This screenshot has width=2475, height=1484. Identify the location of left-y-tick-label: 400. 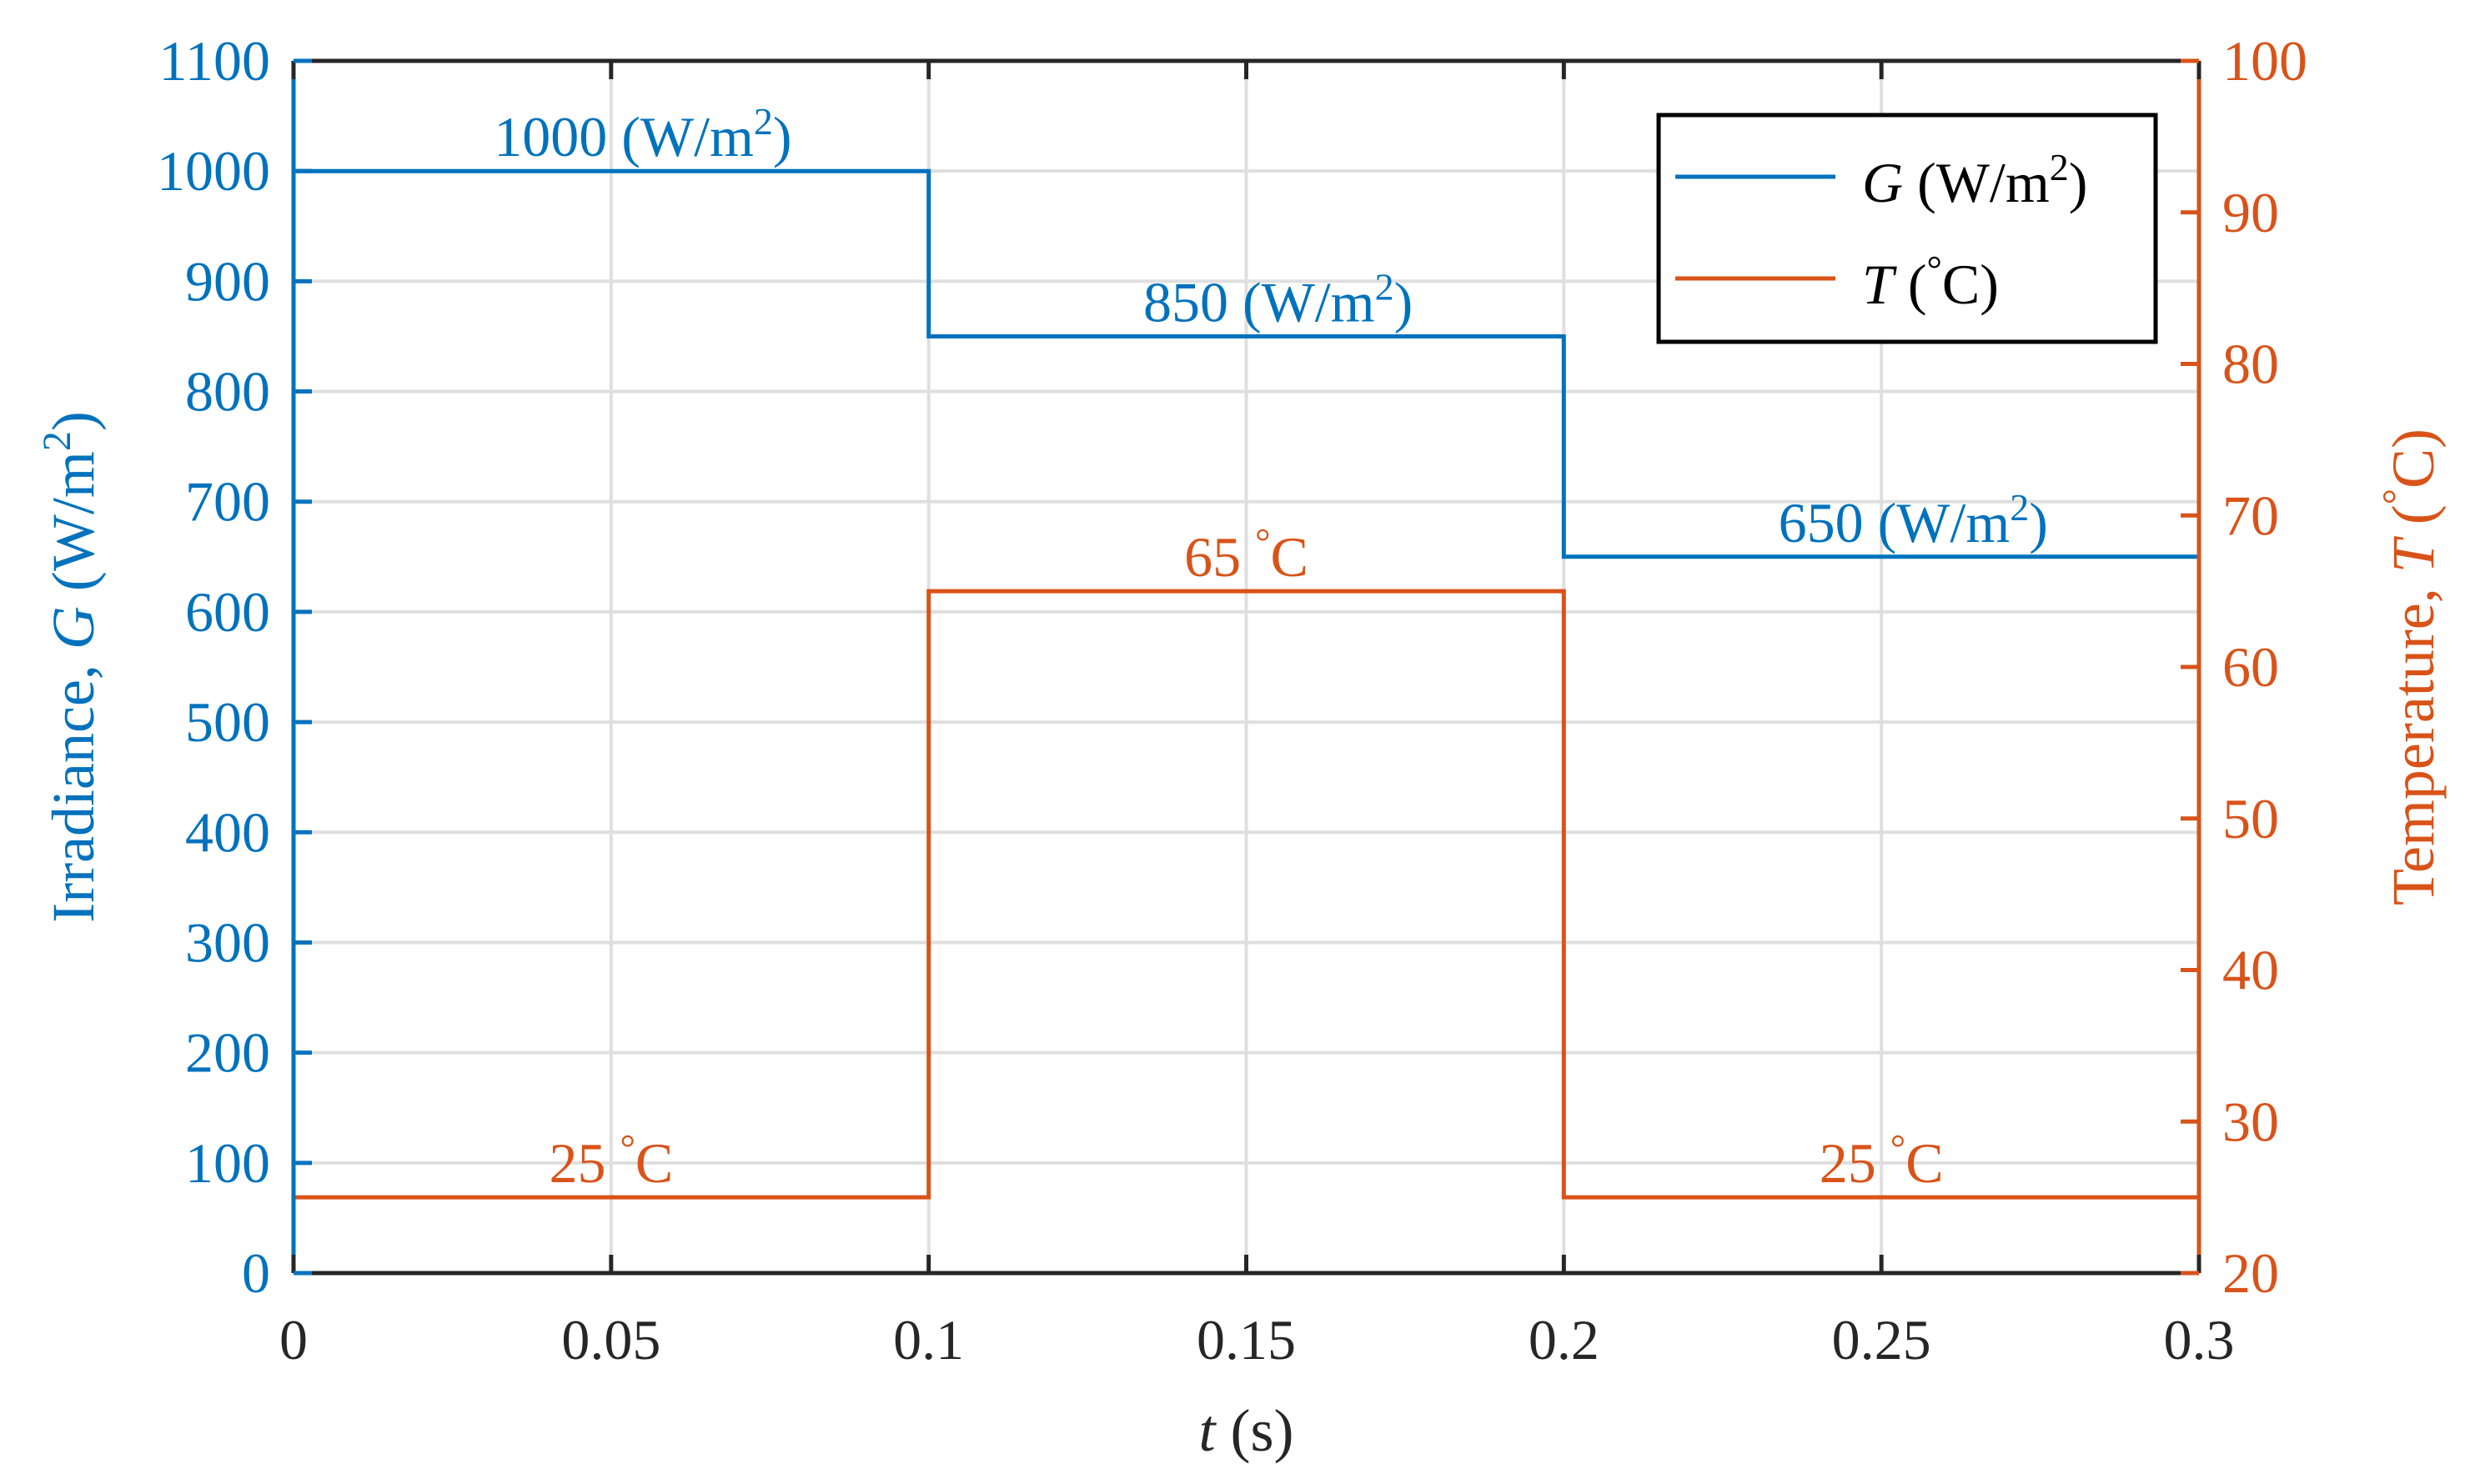
(227, 832).